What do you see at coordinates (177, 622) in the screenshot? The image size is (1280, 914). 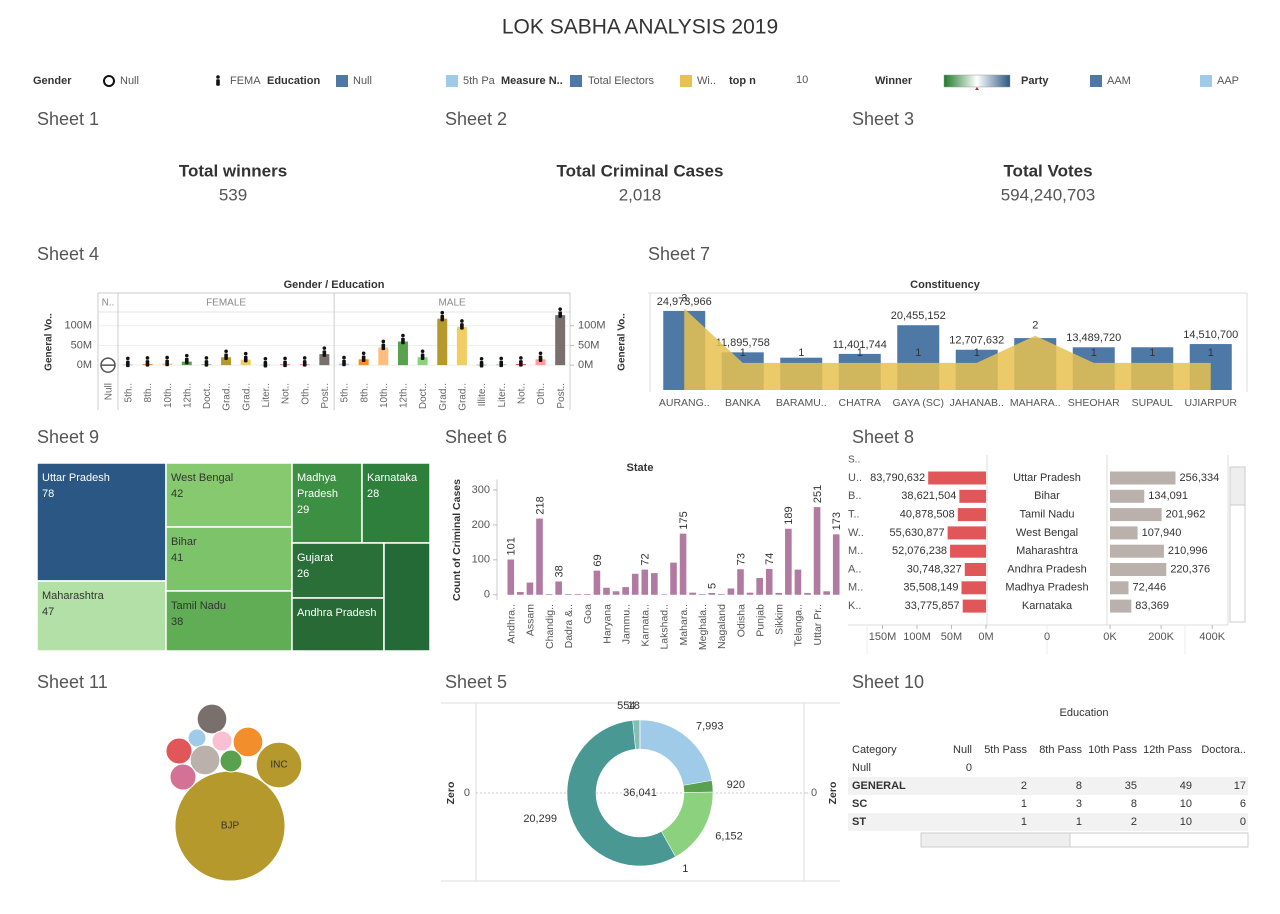 I see `treemap-value: 38` at bounding box center [177, 622].